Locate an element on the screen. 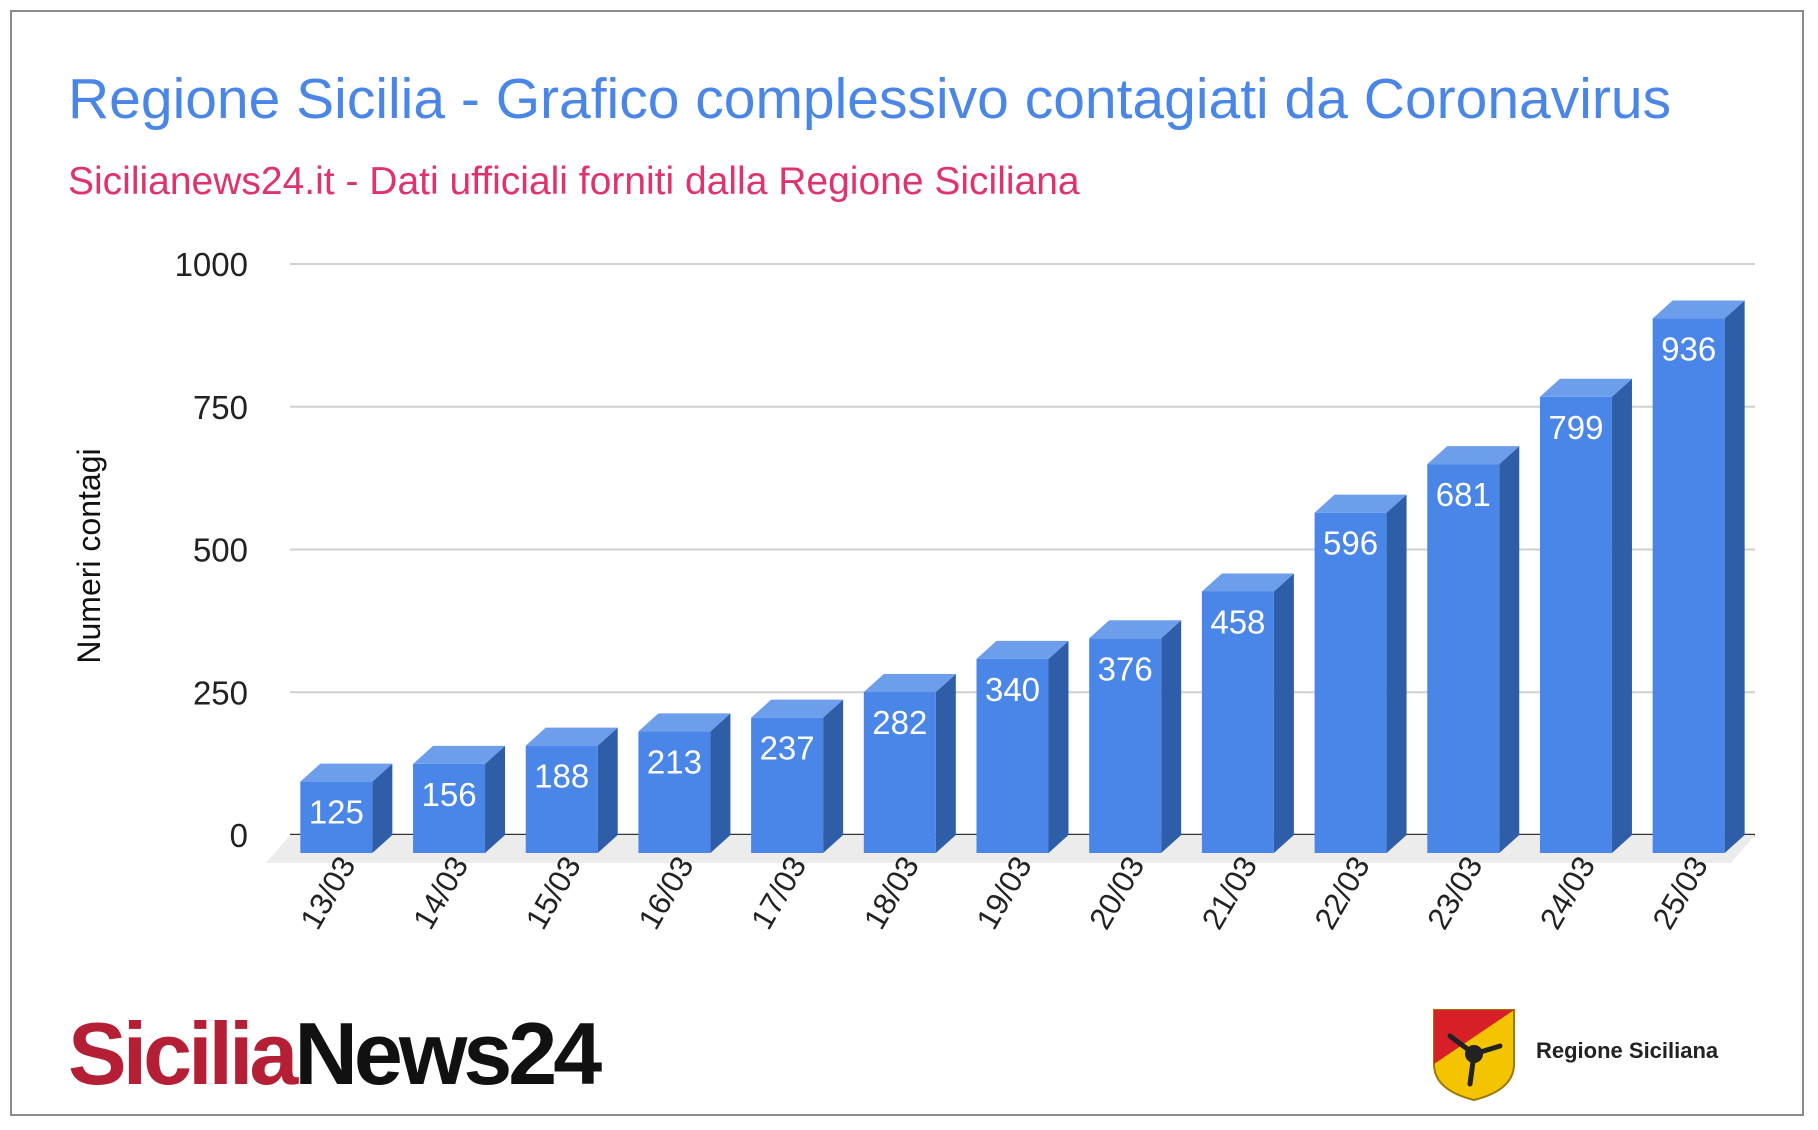  bar-14-03: 156 is located at coordinates (459, 799).